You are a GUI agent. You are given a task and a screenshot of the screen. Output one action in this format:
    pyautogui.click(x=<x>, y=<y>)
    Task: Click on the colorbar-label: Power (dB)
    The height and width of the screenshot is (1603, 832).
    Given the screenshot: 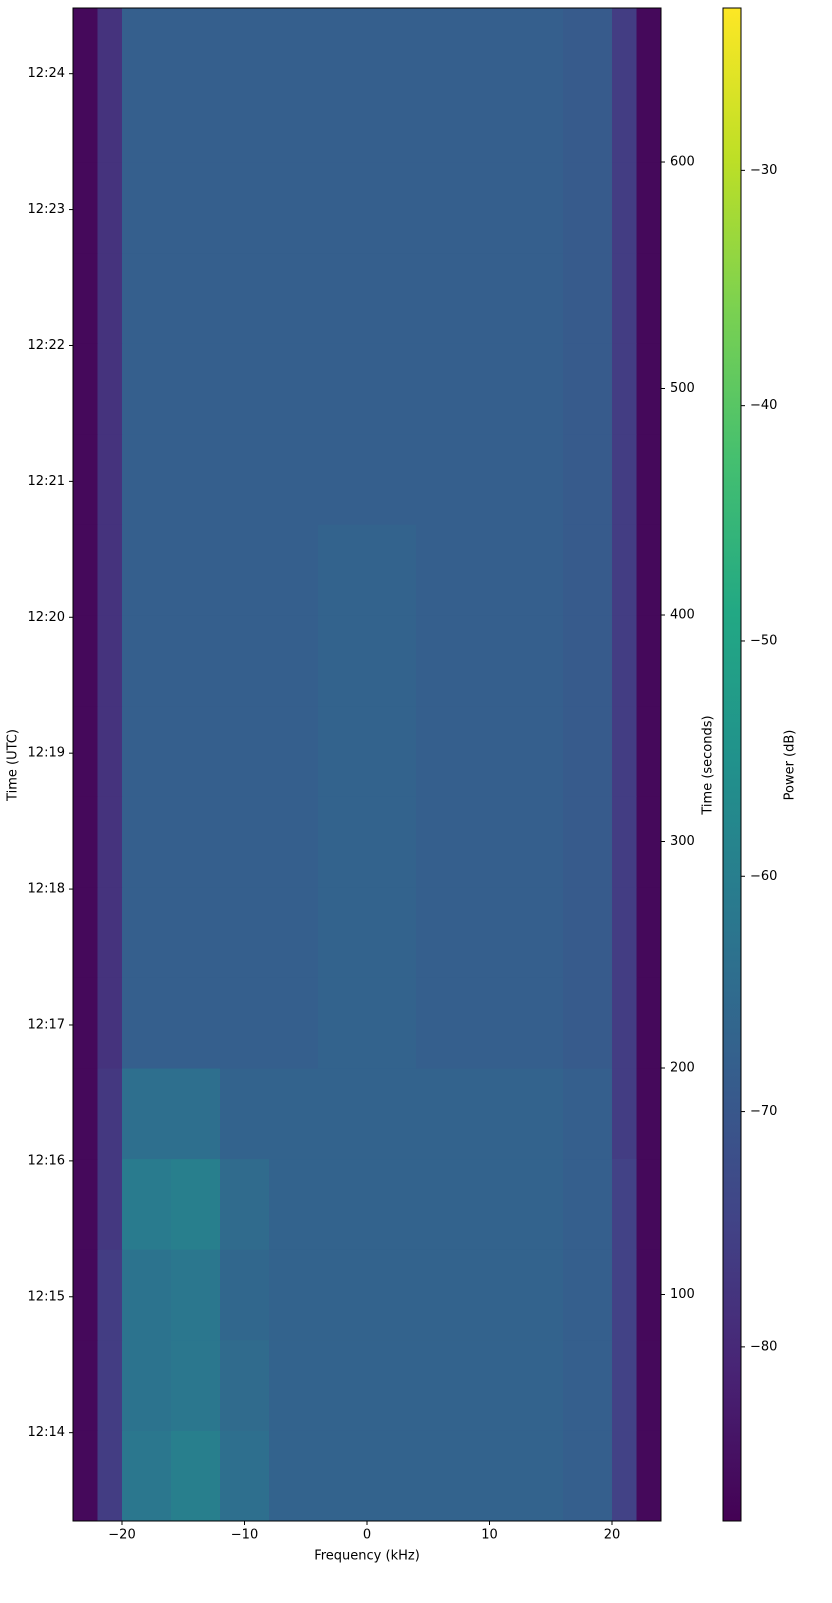 What is the action you would take?
    pyautogui.click(x=790, y=765)
    